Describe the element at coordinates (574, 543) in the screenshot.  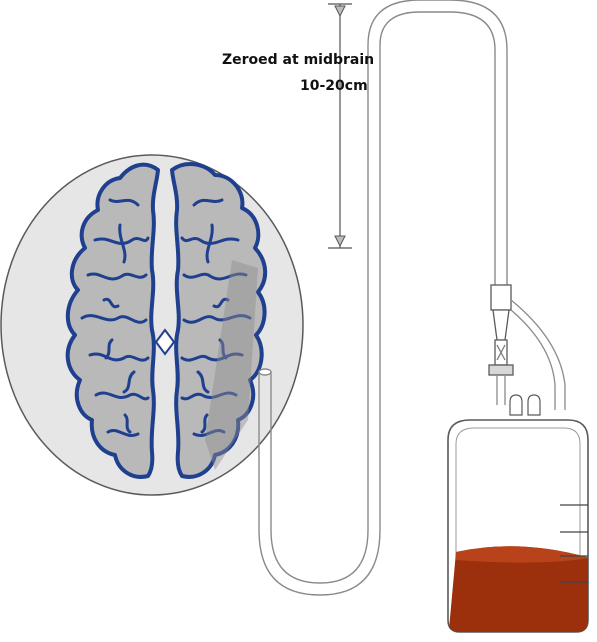
I see `bag-graduations` at that location.